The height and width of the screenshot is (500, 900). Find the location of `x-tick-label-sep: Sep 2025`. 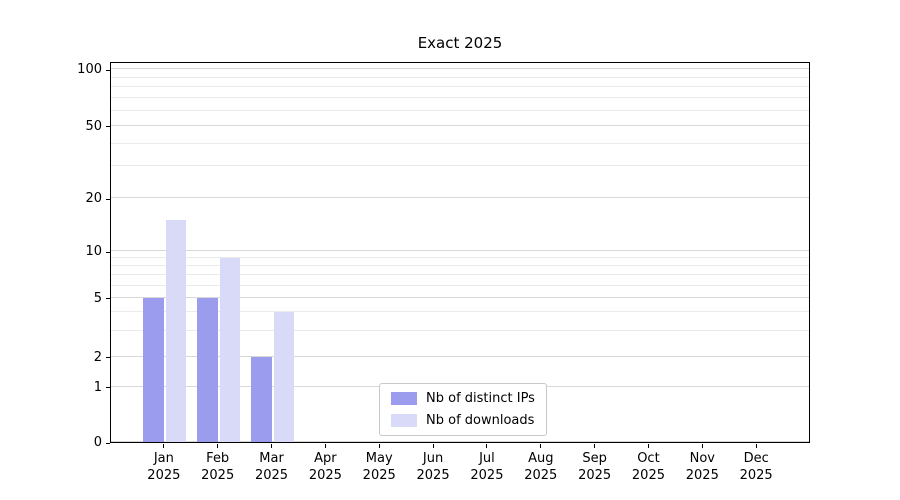

x-tick-label-sep: Sep 2025 is located at coordinates (595, 467).